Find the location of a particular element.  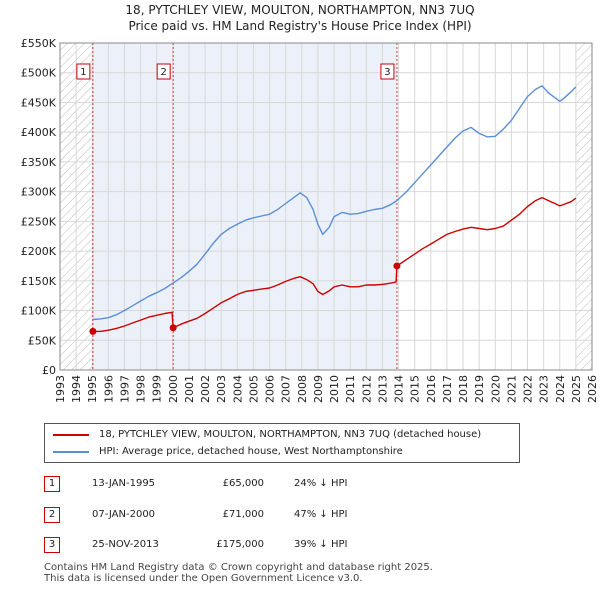

y-tick-label: £0 is located at coordinates (49, 370).